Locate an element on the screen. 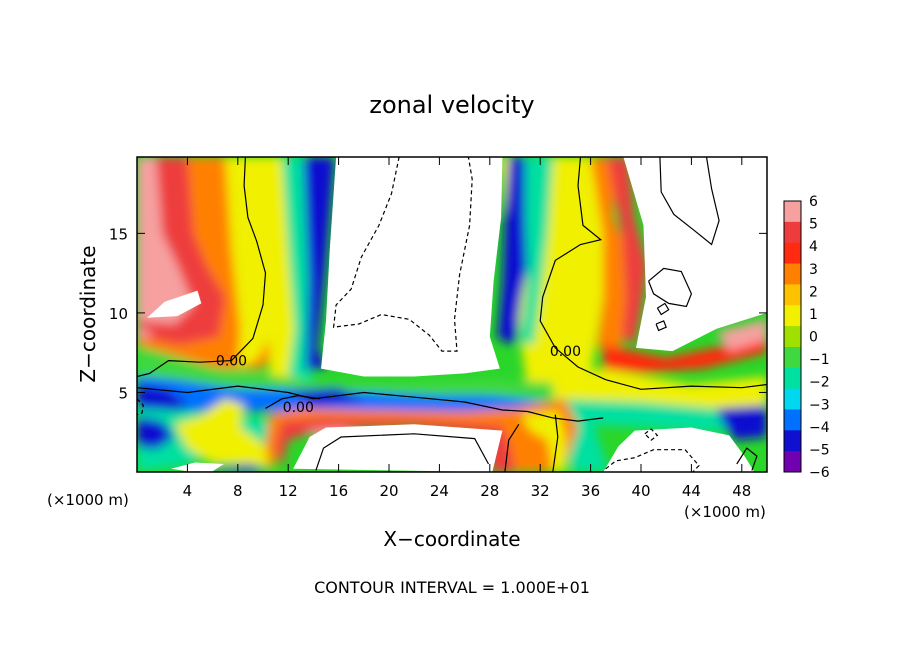 The width and height of the screenshot is (904, 654). x-tick-label-4: 4 is located at coordinates (188, 491).